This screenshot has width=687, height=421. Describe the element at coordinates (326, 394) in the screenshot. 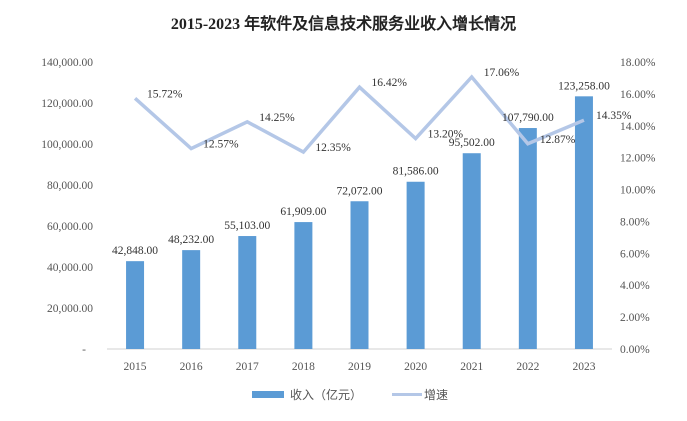

I see `legend-label-bar: 收入（亿元）` at that location.